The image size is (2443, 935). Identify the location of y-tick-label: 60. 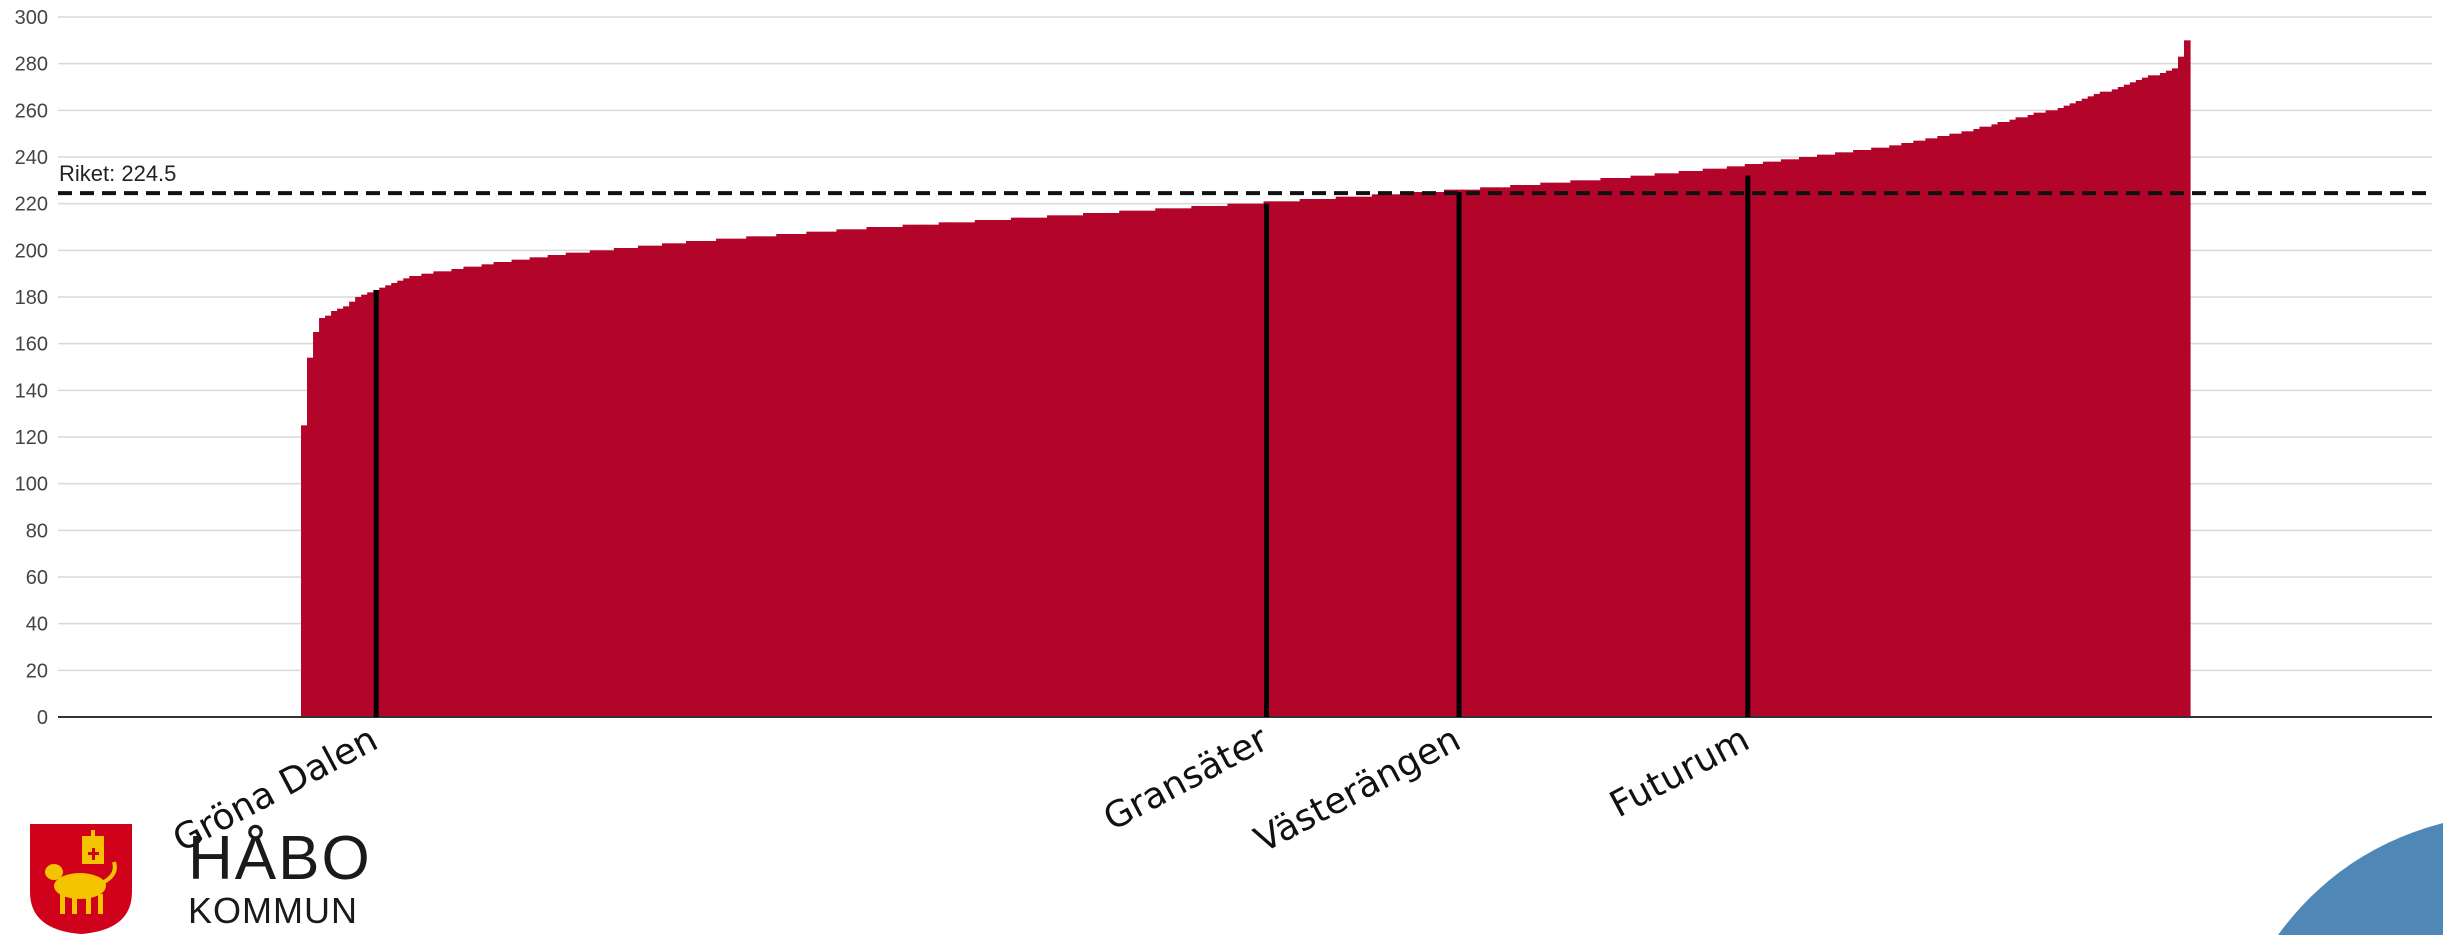
(37, 578).